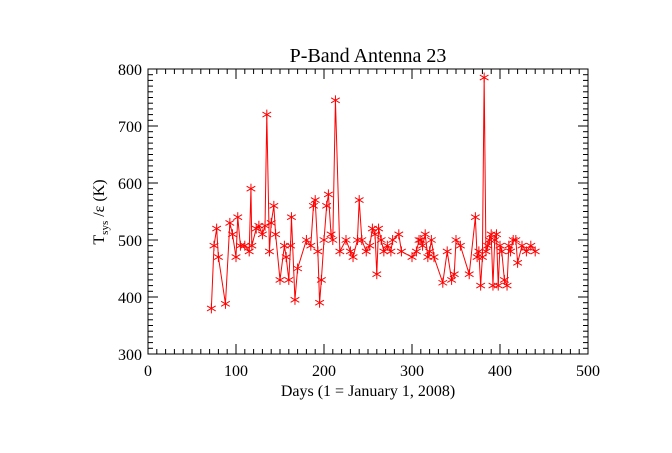  What do you see at coordinates (148, 371) in the screenshot?
I see `x-tick-label: 0` at bounding box center [148, 371].